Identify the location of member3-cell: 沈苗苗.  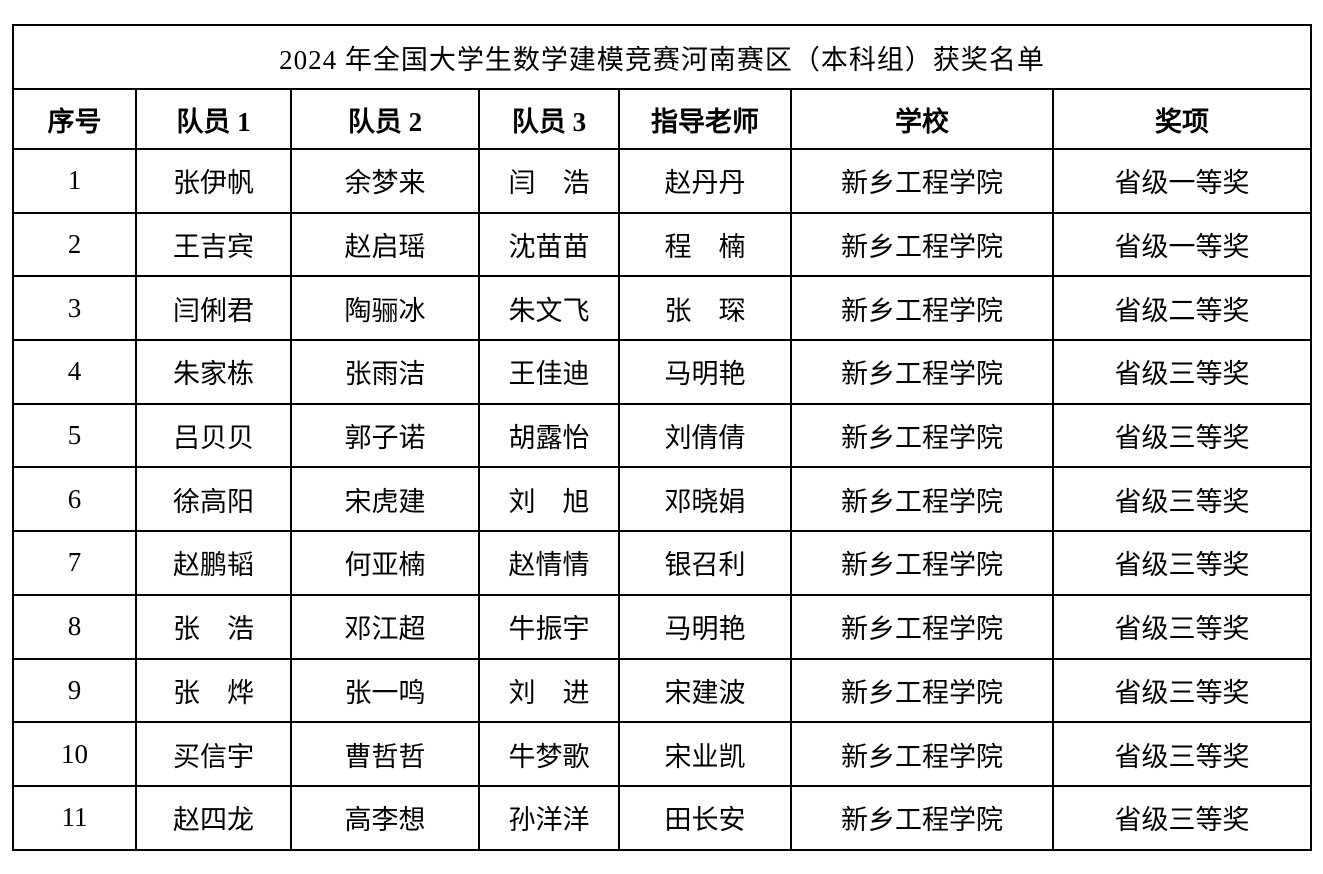
(549, 244).